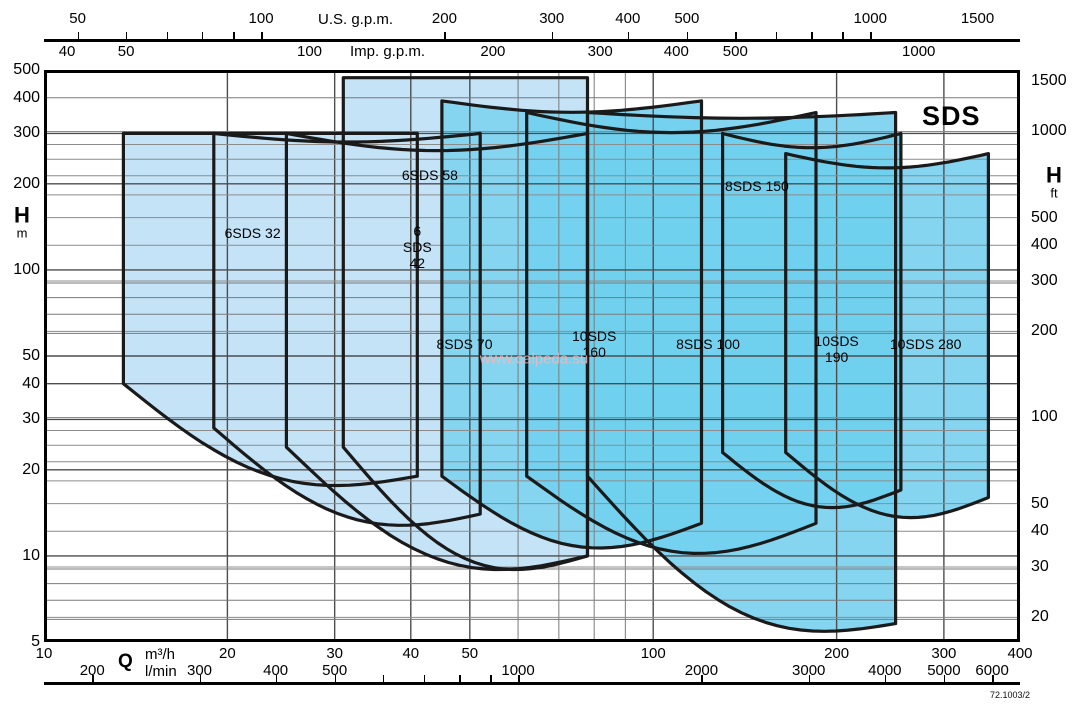 This screenshot has width=1077, height=718. I want to click on watermark: www.calpeda.su, so click(534, 359).